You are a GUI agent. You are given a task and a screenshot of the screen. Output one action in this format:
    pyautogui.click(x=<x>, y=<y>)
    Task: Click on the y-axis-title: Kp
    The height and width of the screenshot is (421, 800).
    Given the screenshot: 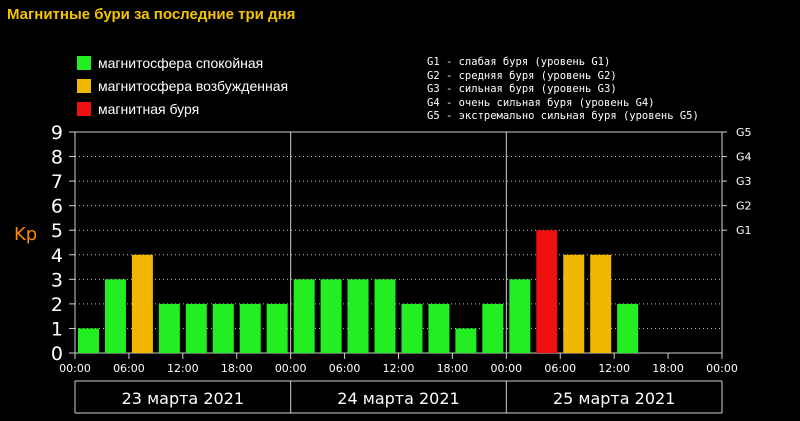 What is the action you would take?
    pyautogui.click(x=25, y=234)
    